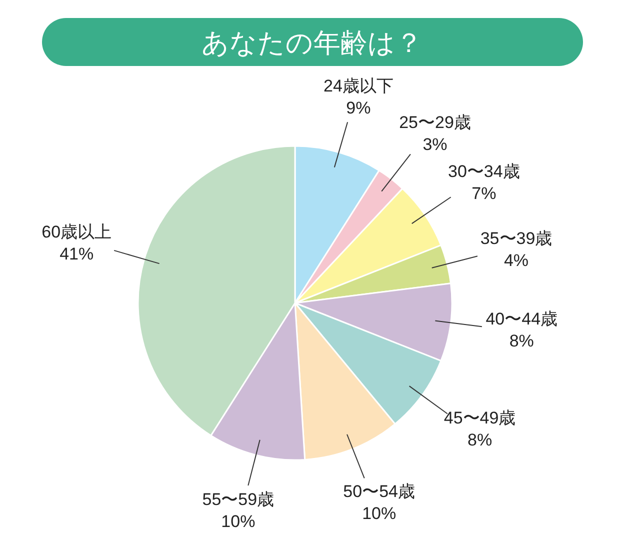  What do you see at coordinates (435, 122) in the screenshot?
I see `slice-label: 25〜29歳` at bounding box center [435, 122].